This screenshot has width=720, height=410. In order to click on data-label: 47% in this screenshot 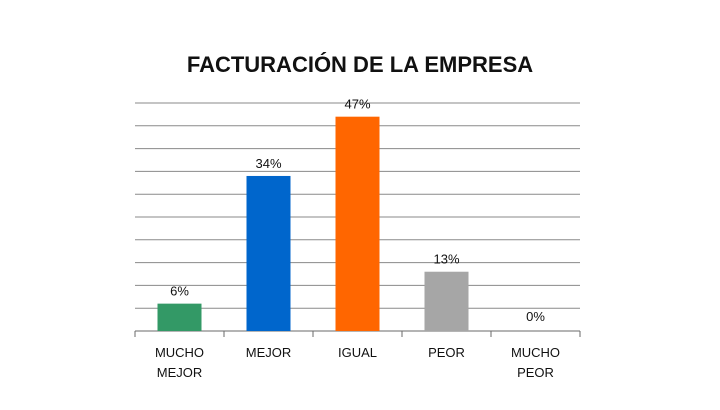, I will do `click(357, 104)`.